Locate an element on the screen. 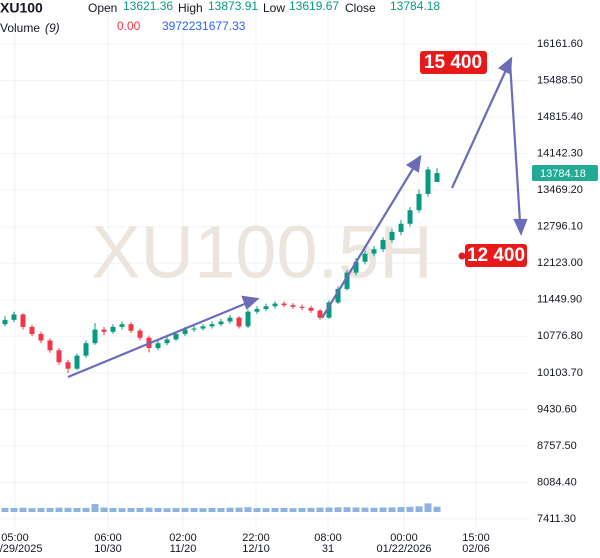 This screenshot has width=600, height=558. volume-readout: 3972231677.33 is located at coordinates (204, 26).